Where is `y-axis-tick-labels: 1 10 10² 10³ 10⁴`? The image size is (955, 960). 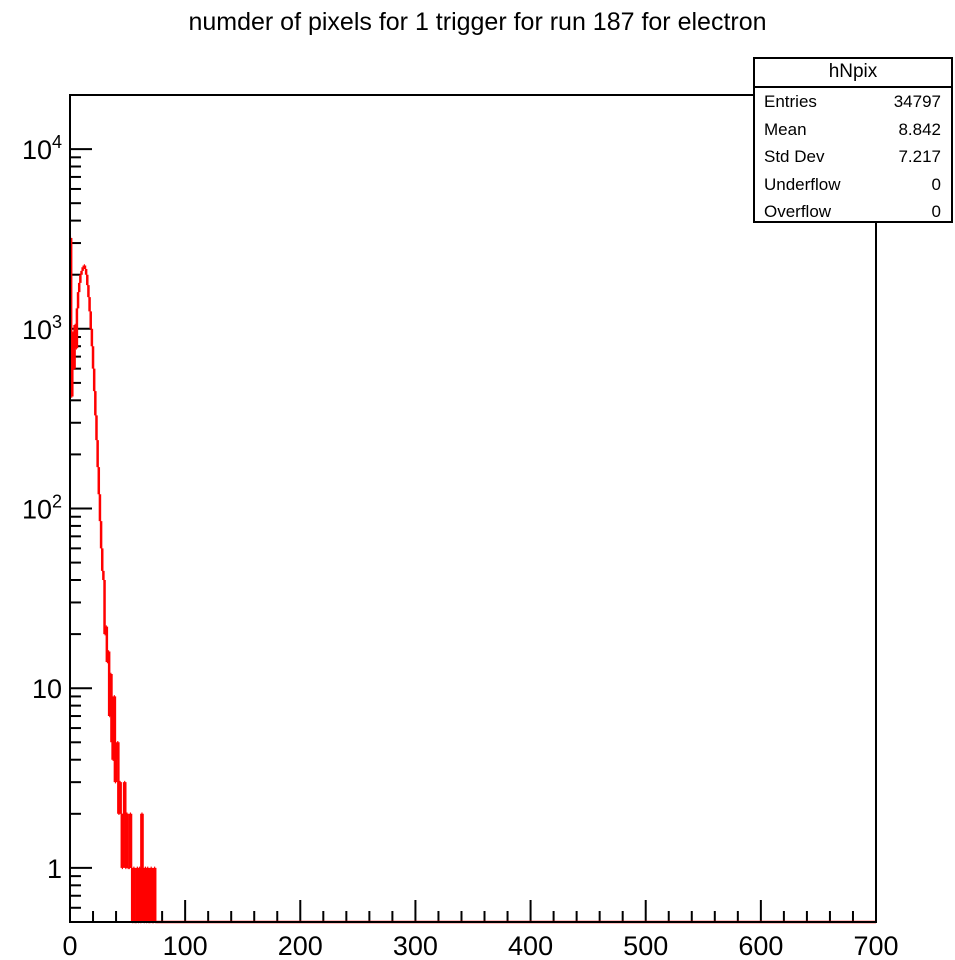
y-axis-tick-labels: 1 10 10² 10³ 10⁴ is located at coordinates (42, 508).